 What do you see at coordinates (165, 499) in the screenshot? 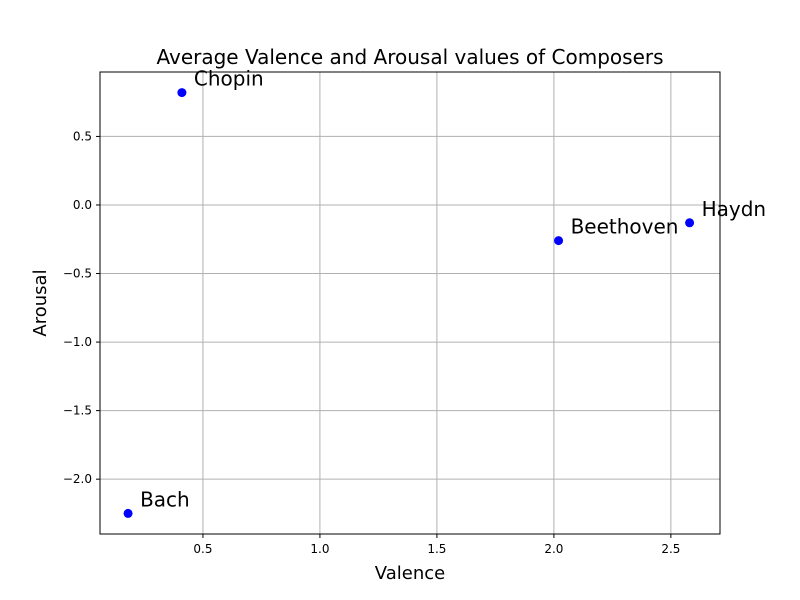
I see `point-label: Bach` at bounding box center [165, 499].